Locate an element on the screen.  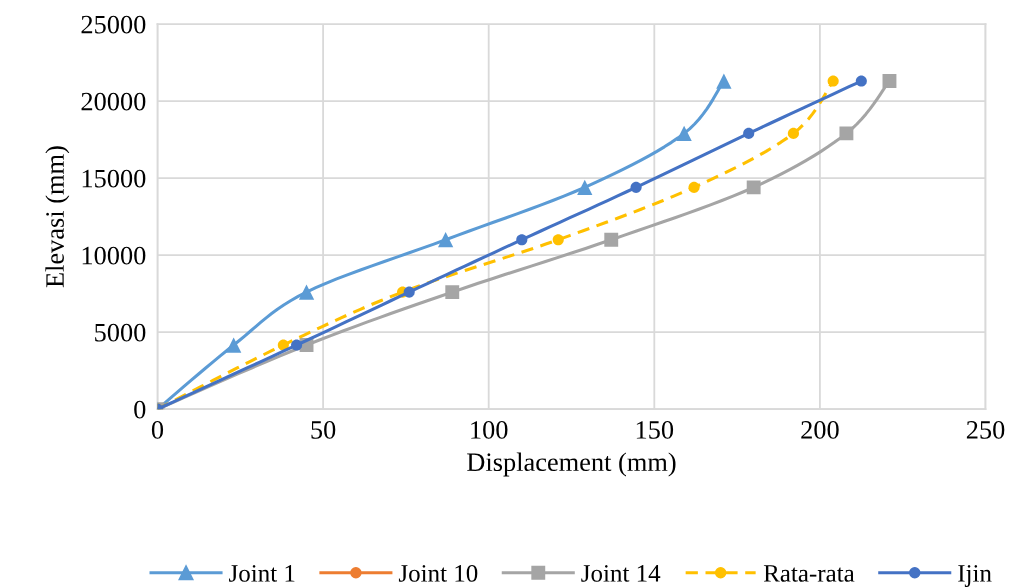
legend-label: Rata-rata is located at coordinates (809, 573).